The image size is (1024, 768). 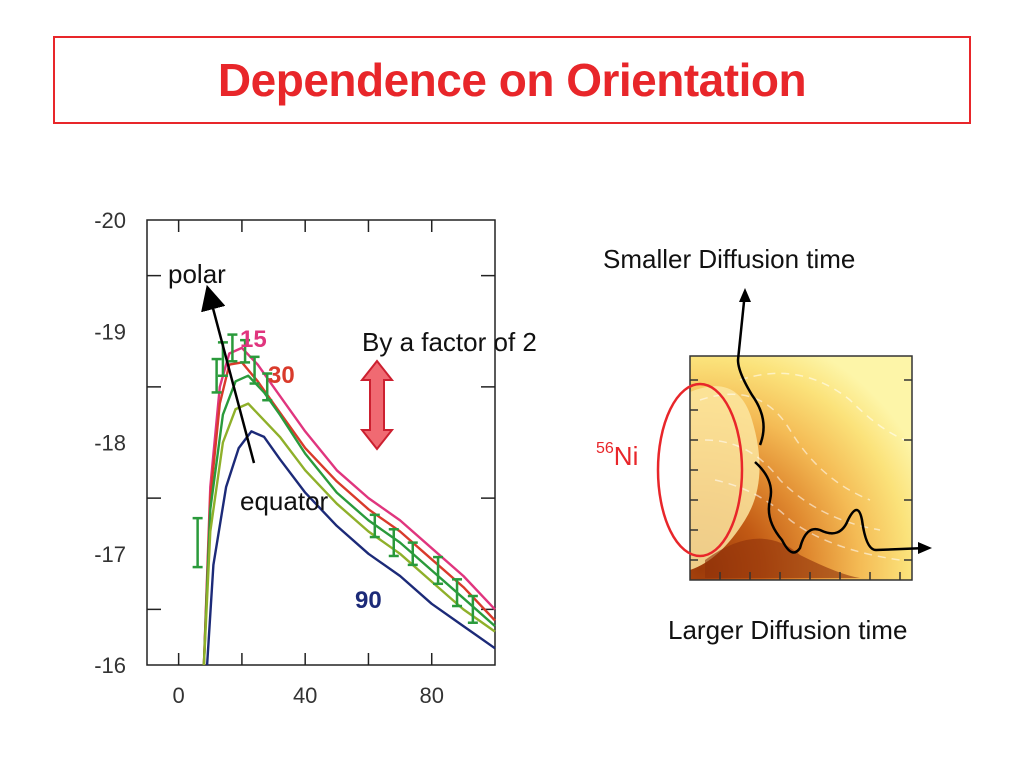 I want to click on ni-symbol: Ni, so click(x=626, y=456).